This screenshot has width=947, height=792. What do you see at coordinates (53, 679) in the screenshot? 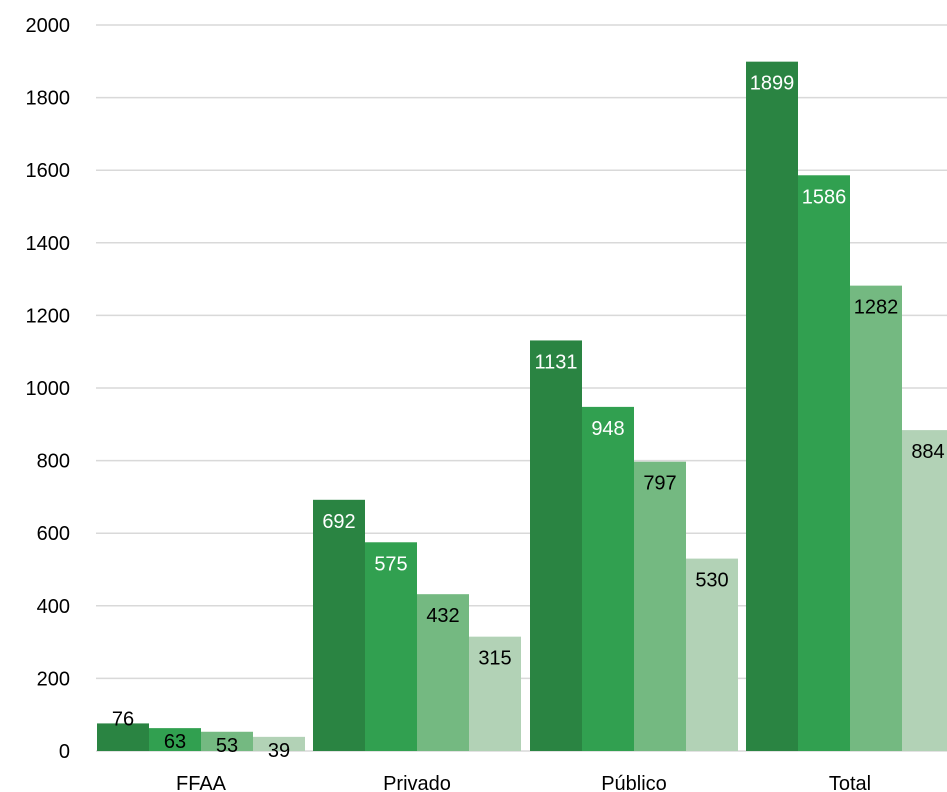
I see `y-tick-label: 200` at bounding box center [53, 679].